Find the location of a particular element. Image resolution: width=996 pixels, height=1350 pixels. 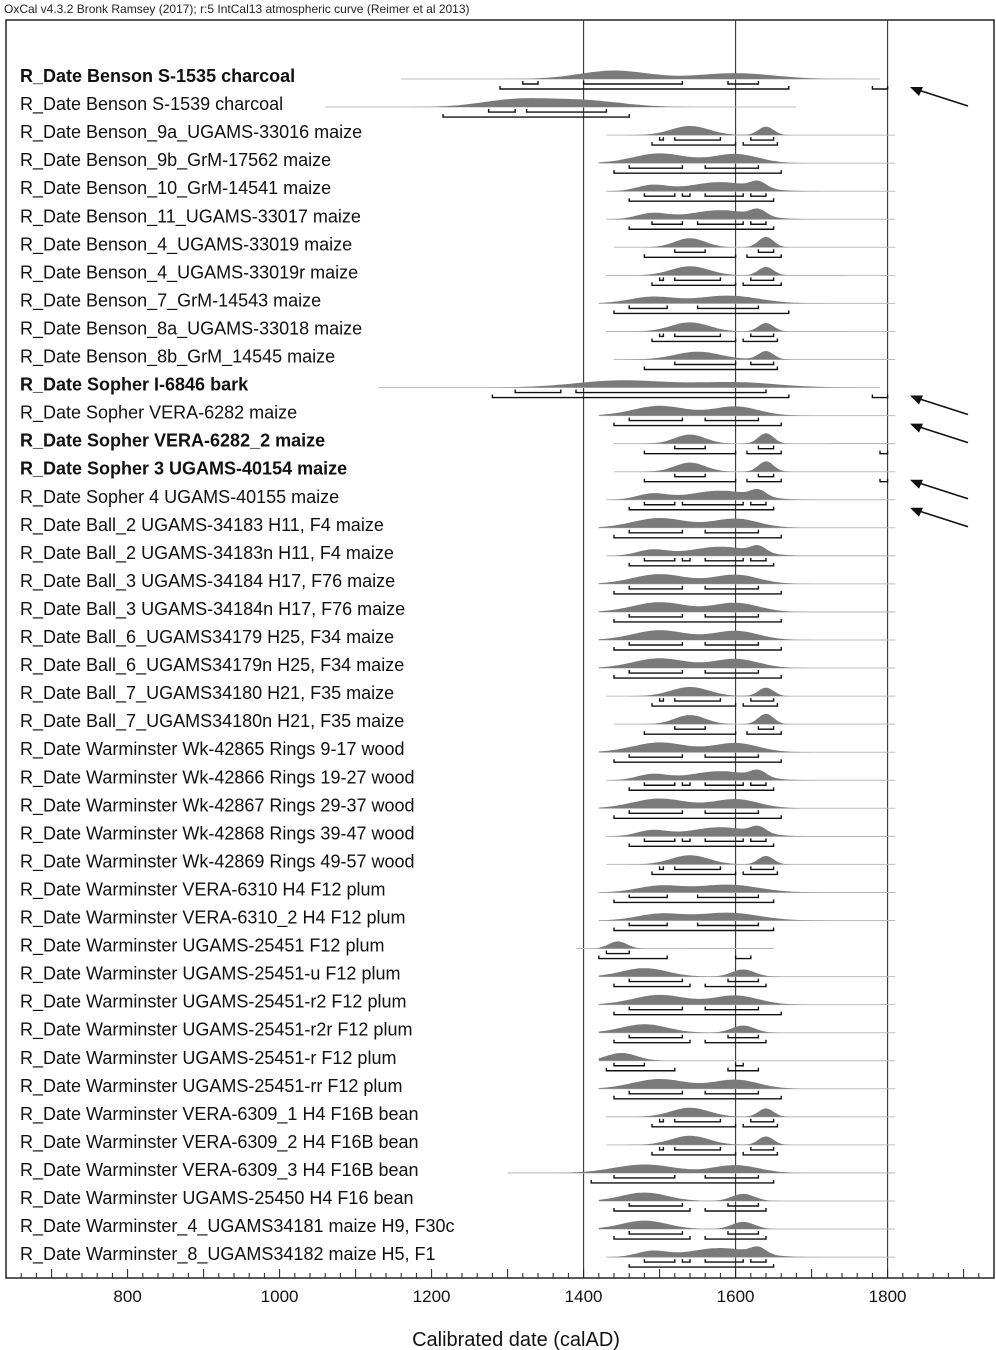

x-tick-label: 1200 is located at coordinates (432, 1296).